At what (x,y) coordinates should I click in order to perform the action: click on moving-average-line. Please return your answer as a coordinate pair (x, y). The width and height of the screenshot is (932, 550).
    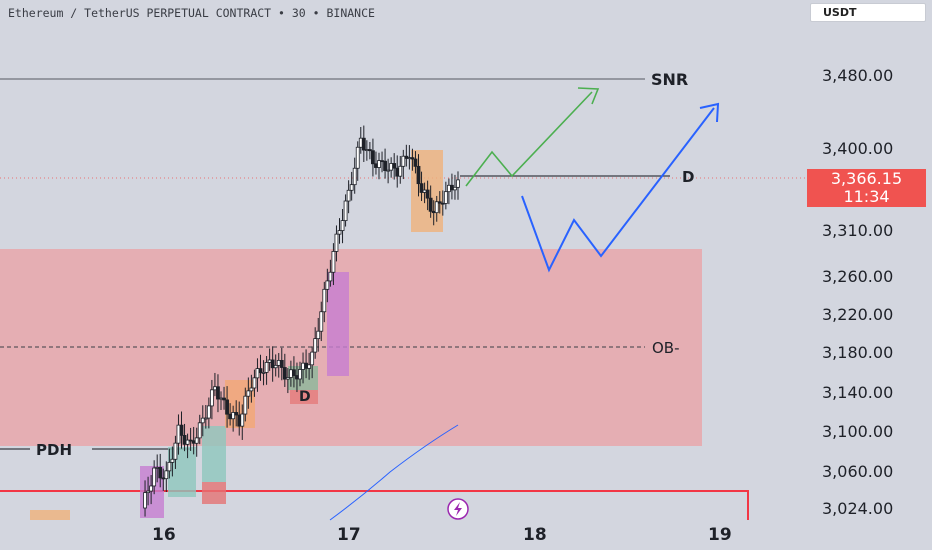
    Looking at the image, I should click on (394, 472).